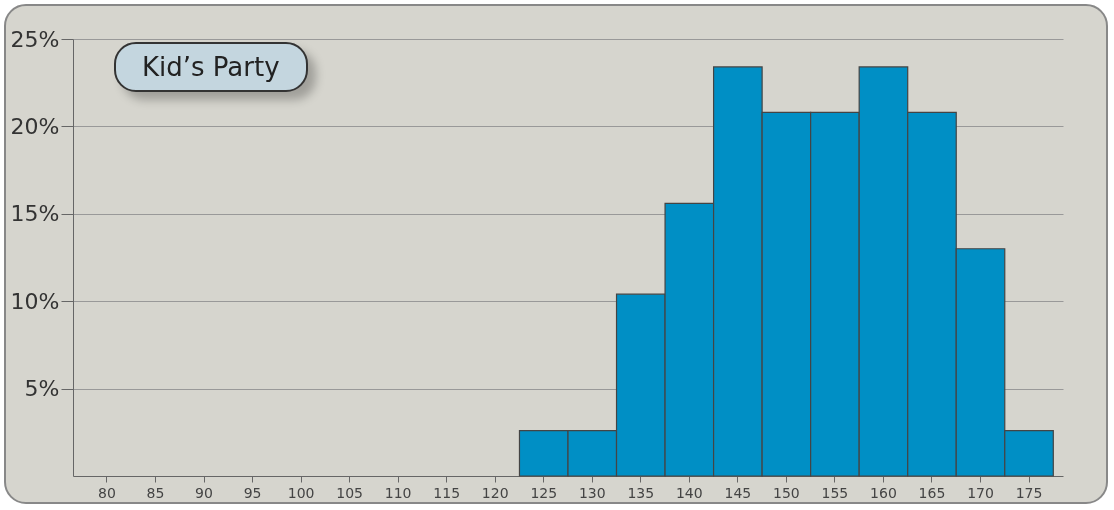  I want to click on y-tick-label: 20%, so click(35, 126).